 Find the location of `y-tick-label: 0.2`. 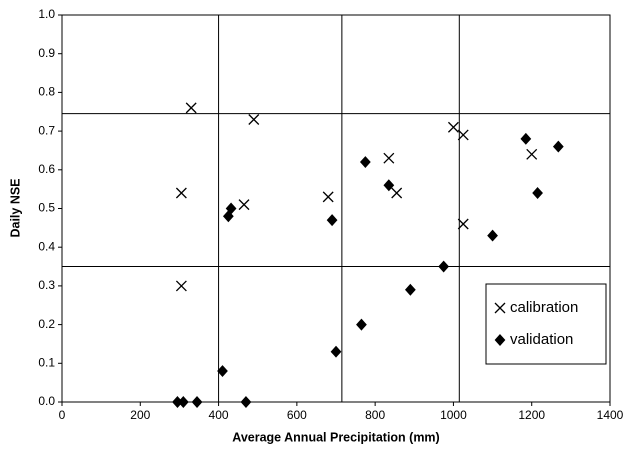

y-tick-label: 0.2 is located at coordinates (46, 324).